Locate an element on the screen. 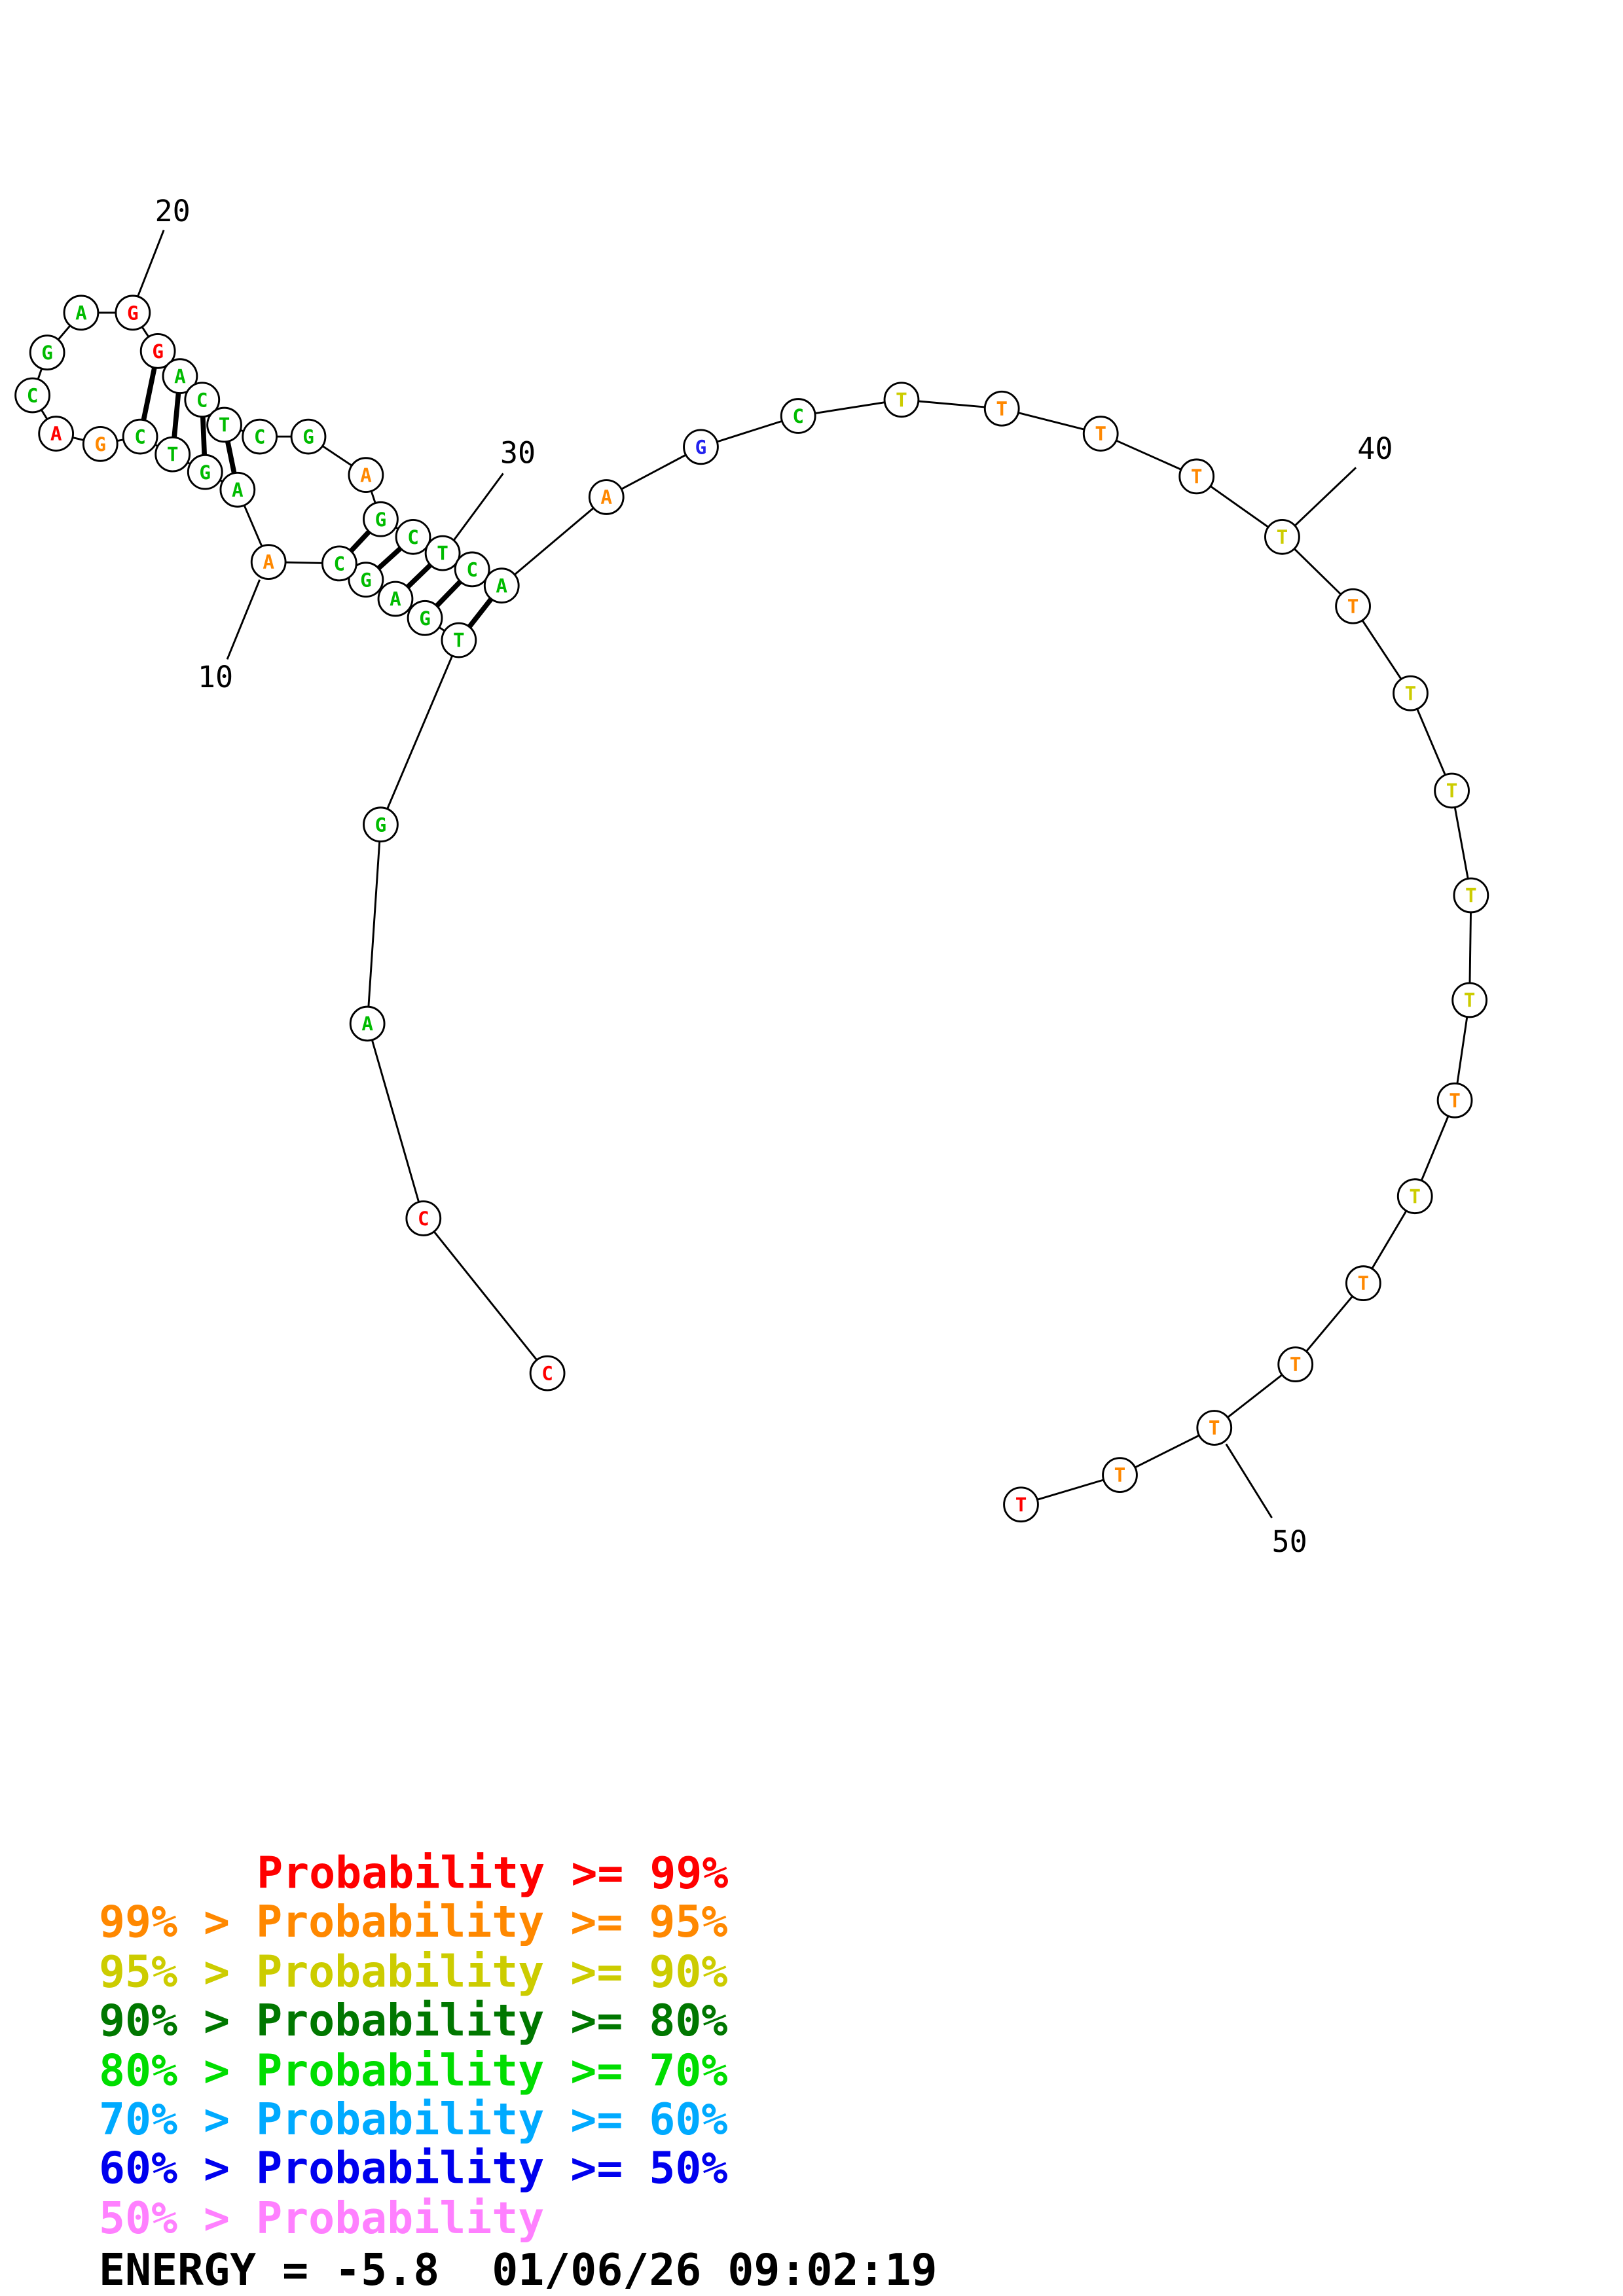 This screenshot has height=2296, width=1623. legend-line-p80: 90% > Probability >= 80% is located at coordinates (413, 2020).